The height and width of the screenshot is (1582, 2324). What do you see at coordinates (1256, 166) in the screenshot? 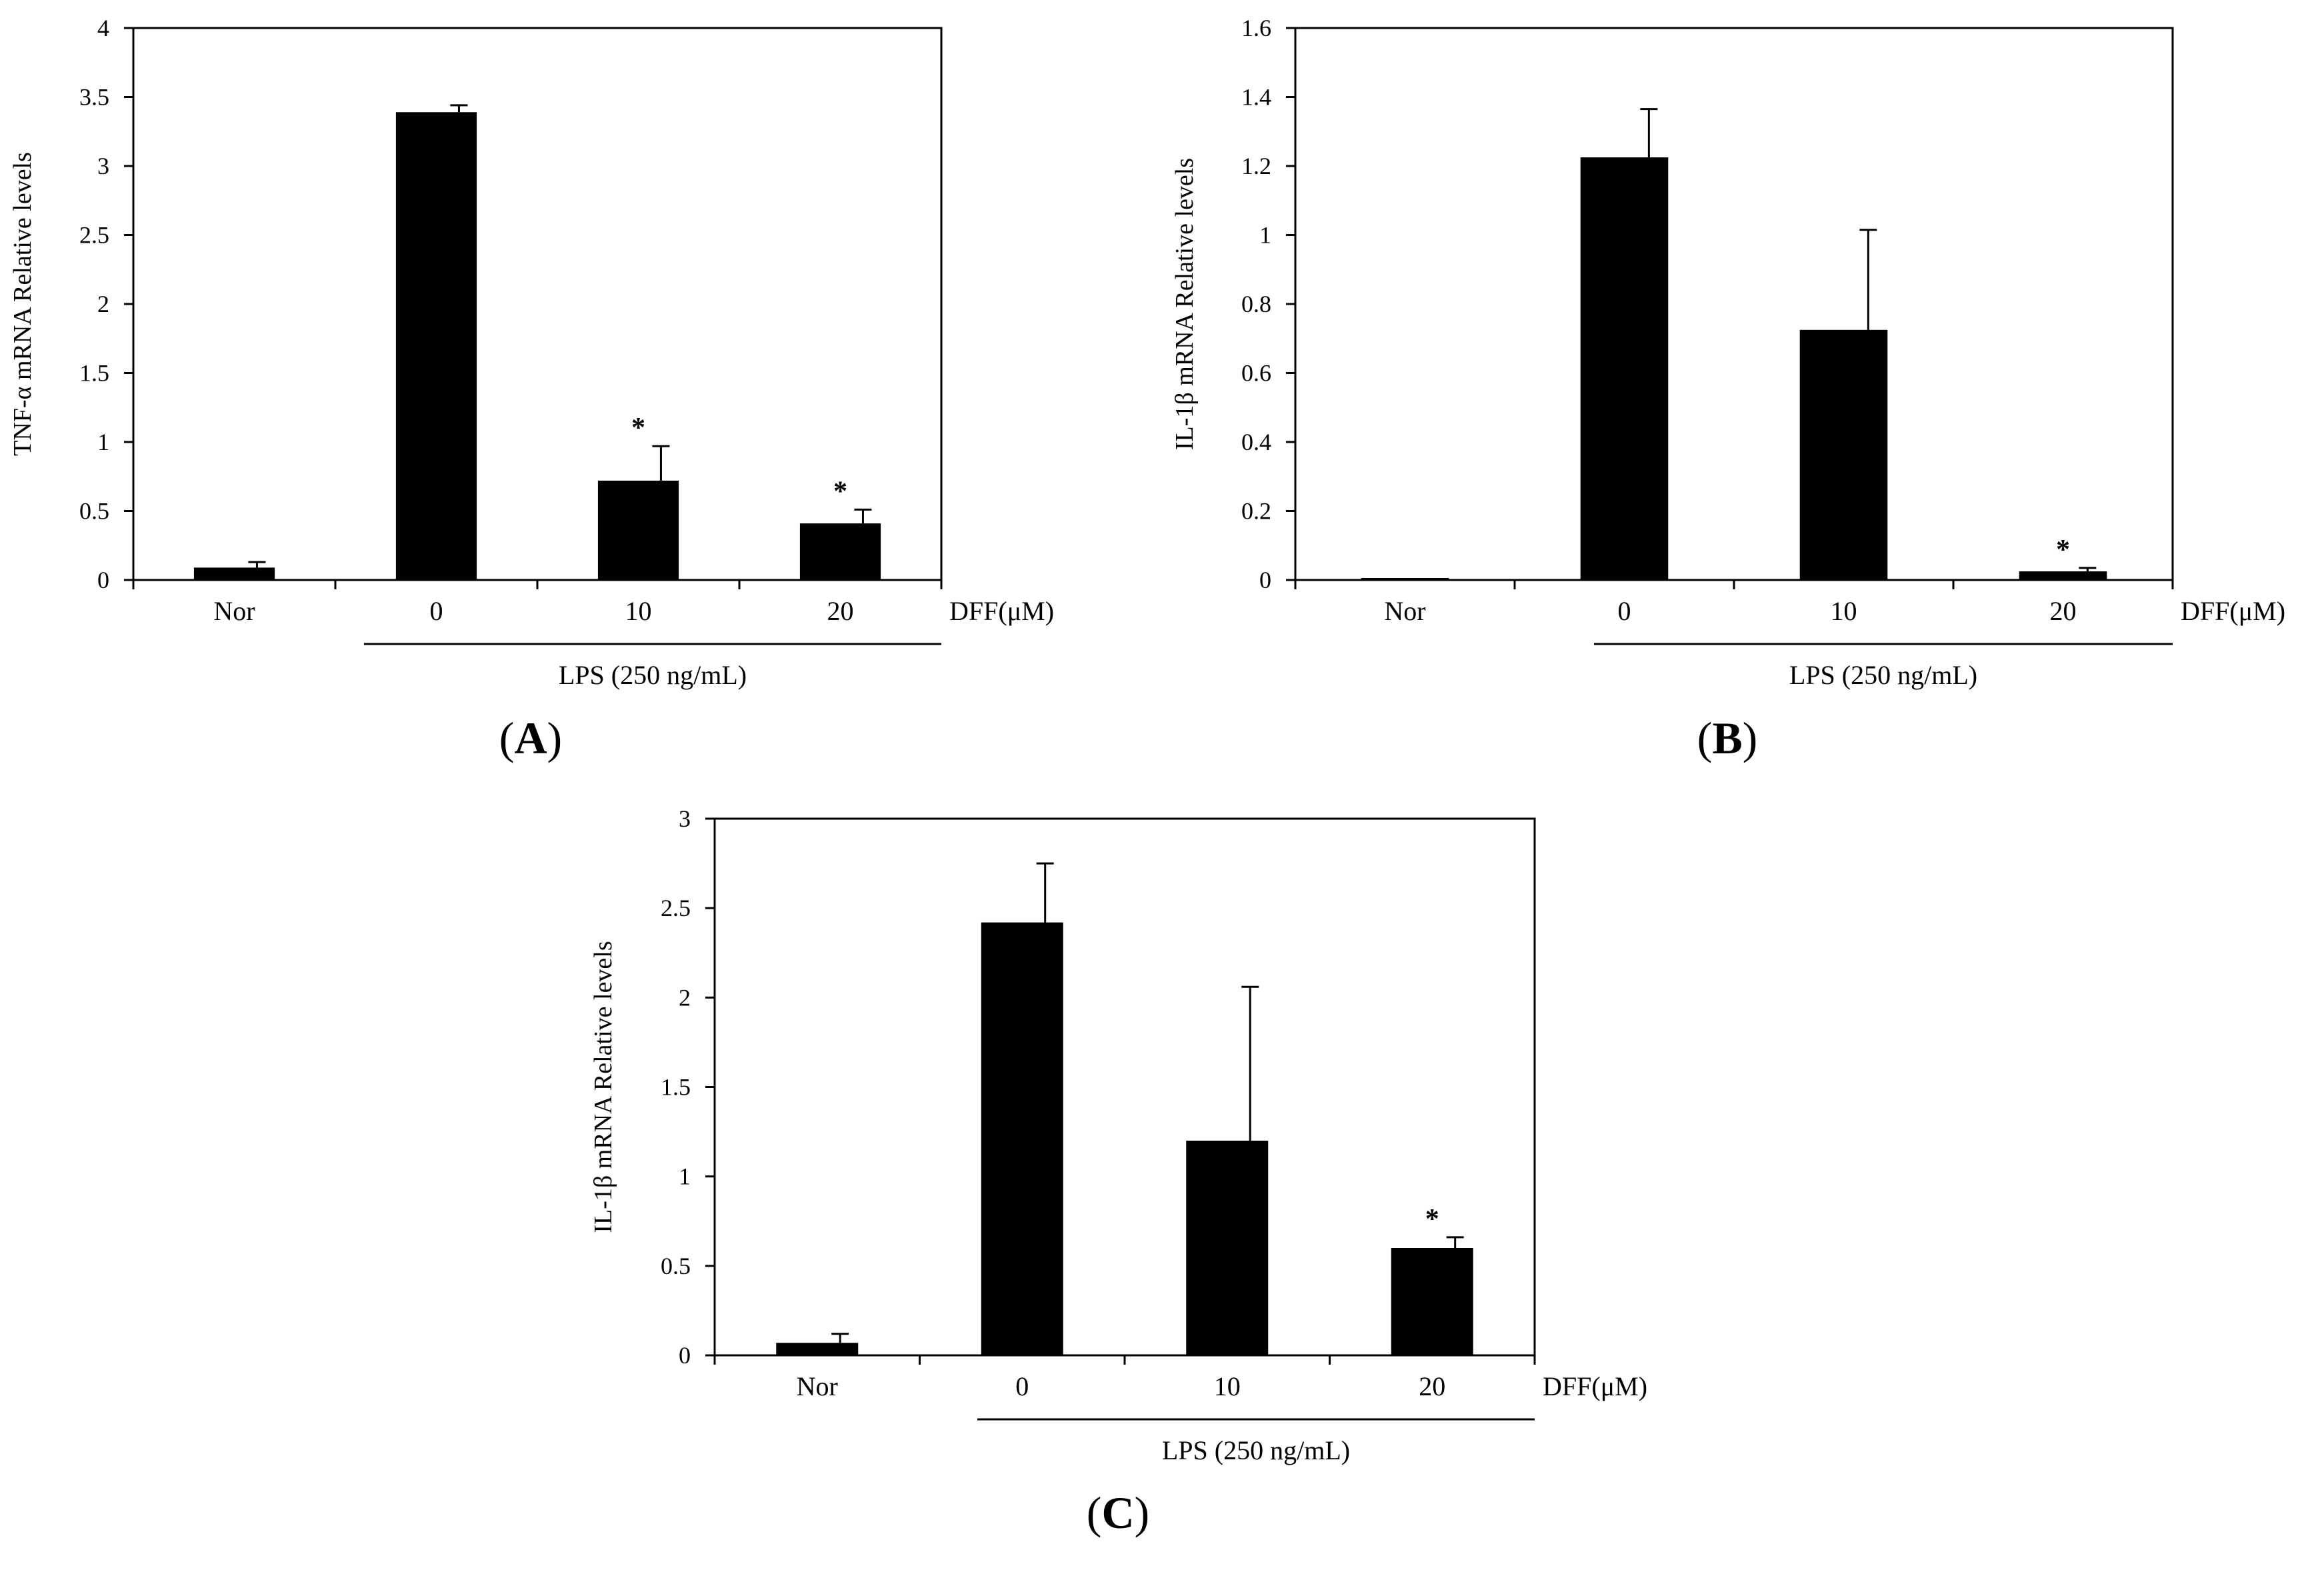
I see `y-tick-label: 1.2` at bounding box center [1256, 166].